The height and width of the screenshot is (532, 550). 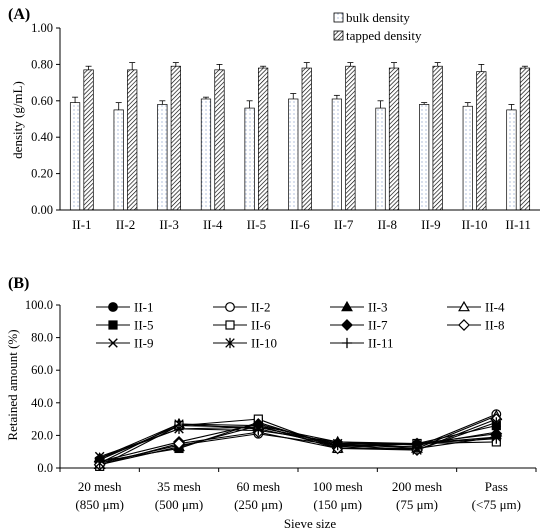 I want to click on legend-ii-6-label: II-6, so click(x=261, y=325).